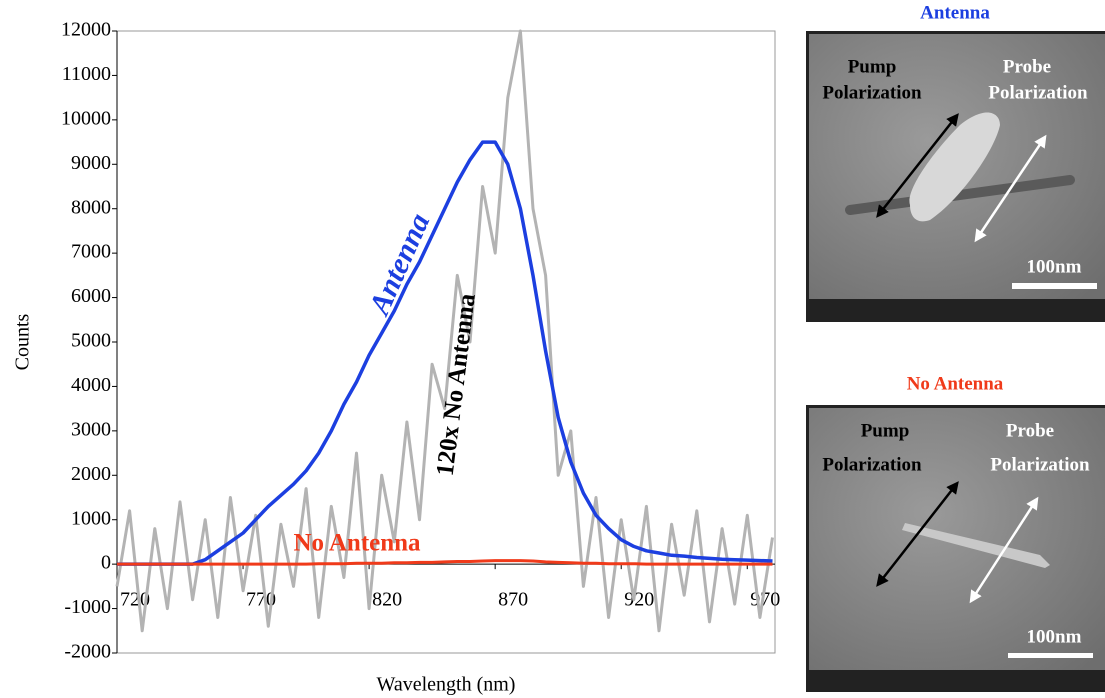 The height and width of the screenshot is (698, 1105). What do you see at coordinates (399, 264) in the screenshot?
I see `series-label: Antenna` at bounding box center [399, 264].